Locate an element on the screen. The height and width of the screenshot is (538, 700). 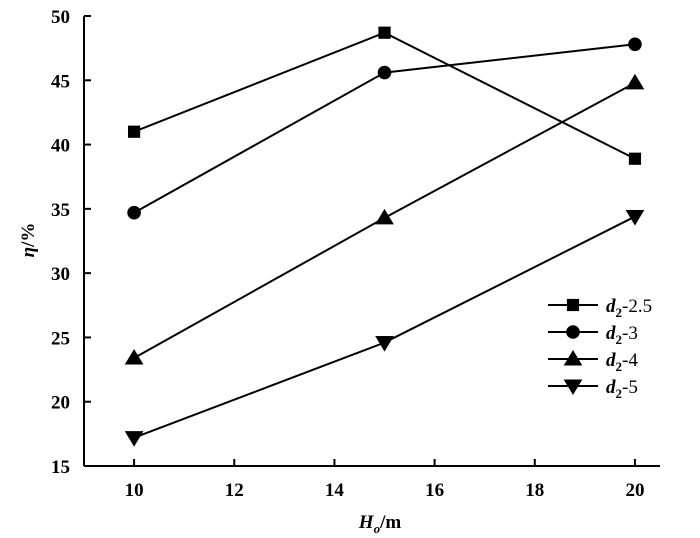
y-tick-label: 40 is located at coordinates (60, 146).